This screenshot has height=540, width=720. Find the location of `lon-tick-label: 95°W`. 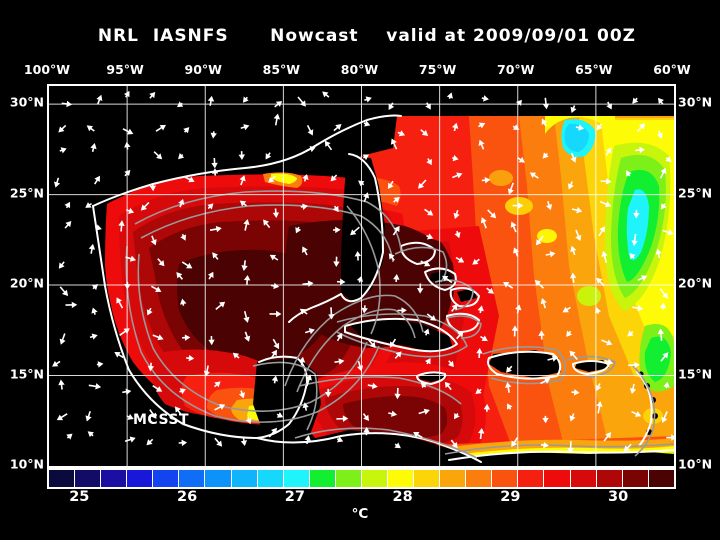

lon-tick-label: 95°W is located at coordinates (125, 69).